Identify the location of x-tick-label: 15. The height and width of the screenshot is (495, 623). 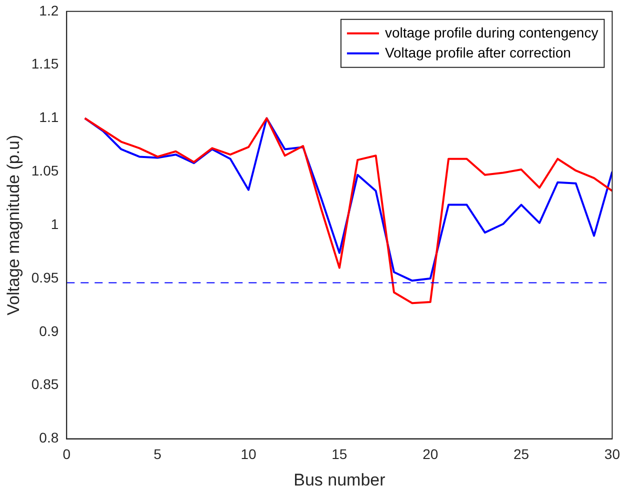
(340, 454).